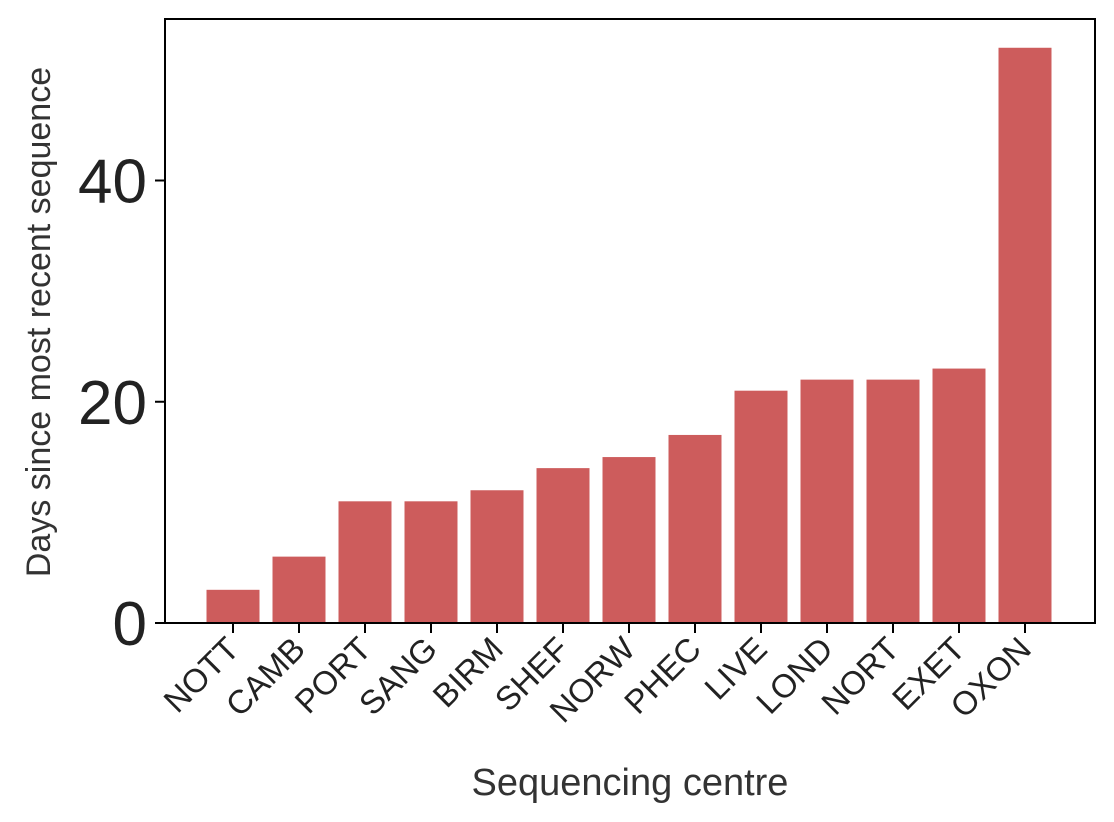 Image resolution: width=1114 pixels, height=822 pixels. I want to click on y-tick-label: 40, so click(112, 182).